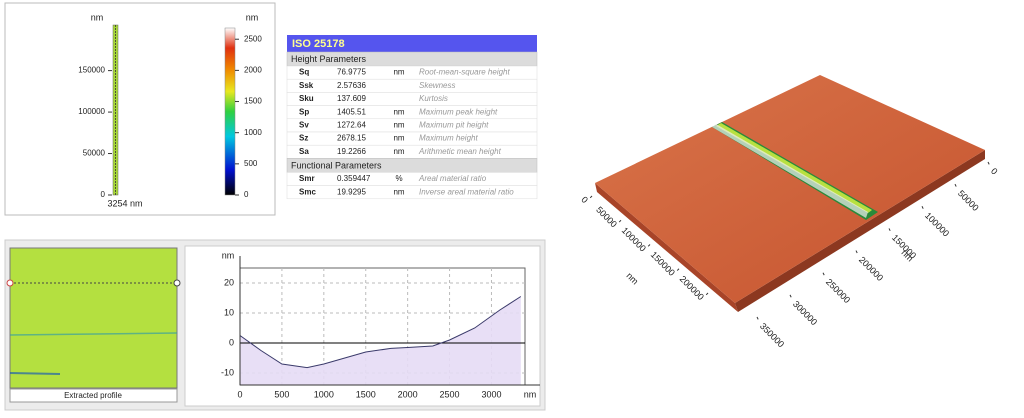  Describe the element at coordinates (97, 17) in the screenshot. I see `topography-unit: nm` at that location.